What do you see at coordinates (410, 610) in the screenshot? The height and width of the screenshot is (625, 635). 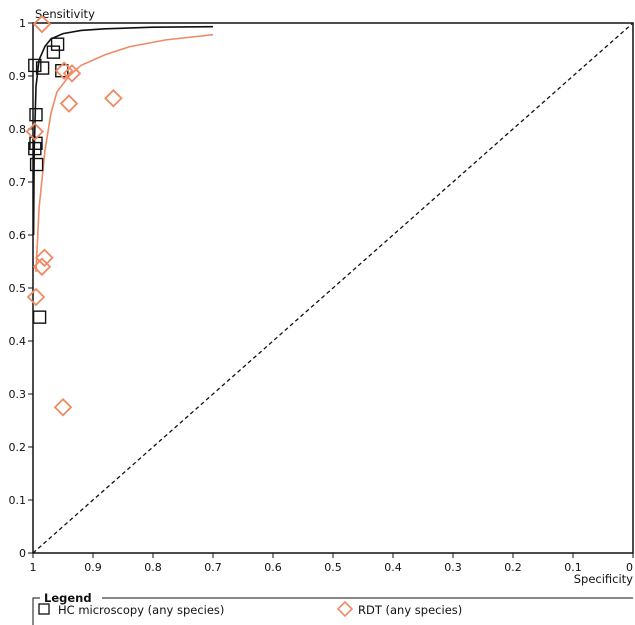 I see `legend-label-rdt: RDT (any species)` at bounding box center [410, 610].